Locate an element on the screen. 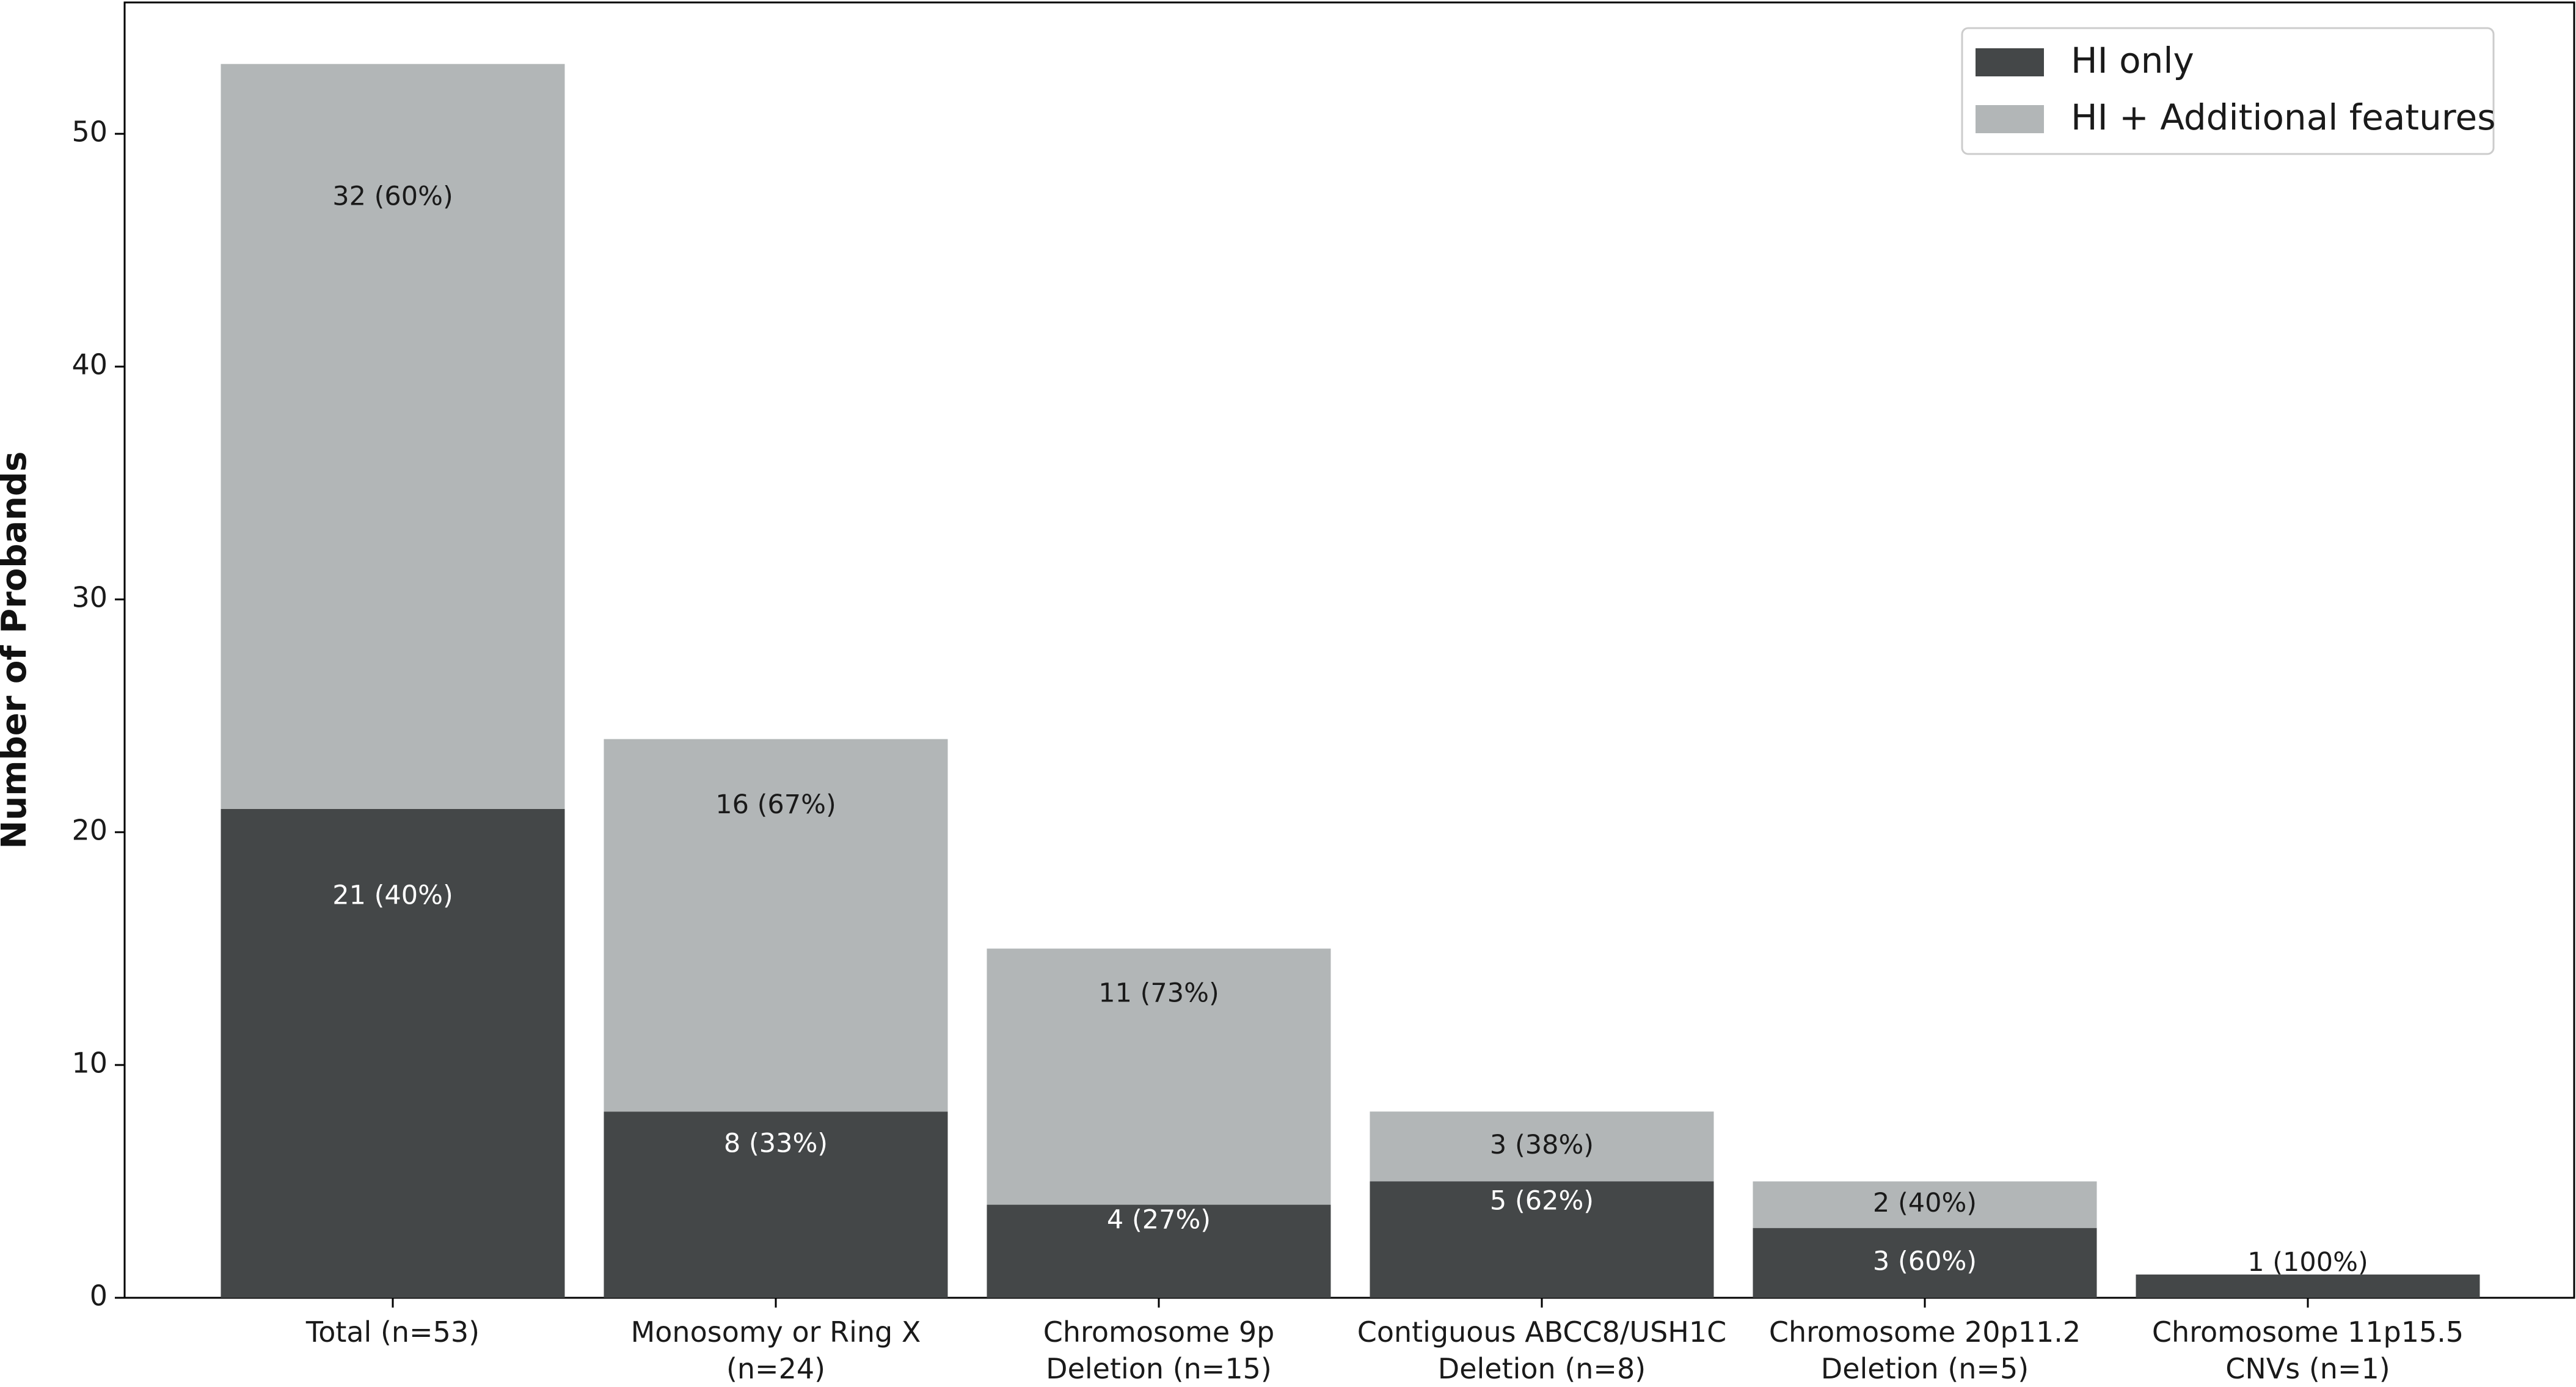  legend-label-1: HI + Additional features is located at coordinates (2283, 117).